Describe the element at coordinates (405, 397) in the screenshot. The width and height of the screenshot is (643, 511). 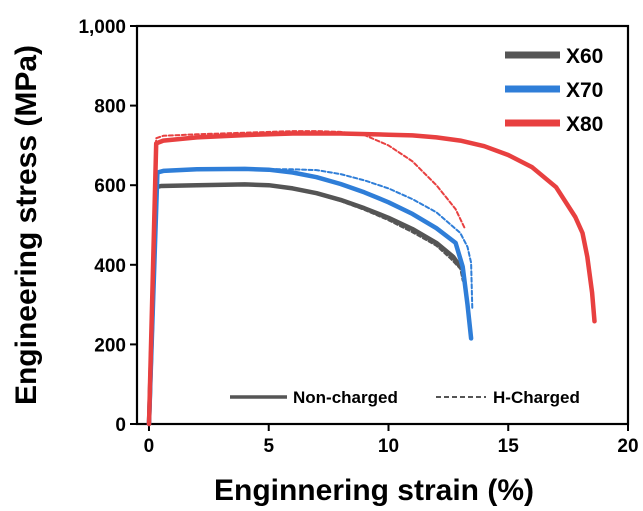
I see `line-style-legend: Non-charged H-Charged` at that location.